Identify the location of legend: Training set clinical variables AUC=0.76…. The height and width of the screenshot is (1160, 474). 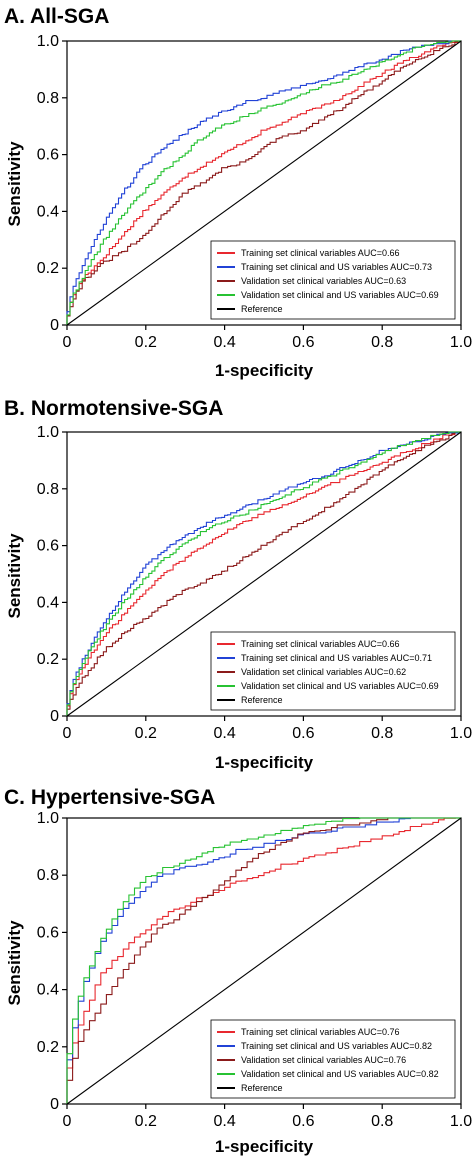
(333, 1059).